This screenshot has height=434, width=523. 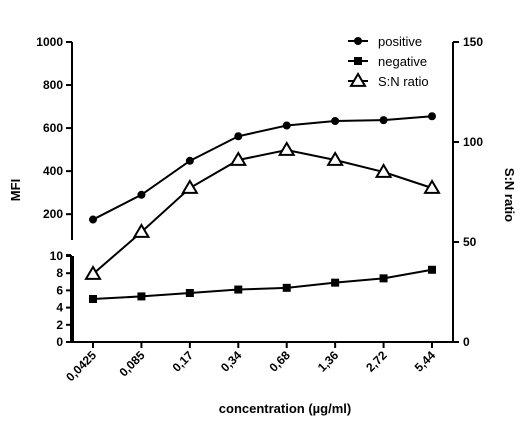 I want to click on x-tick-label: 2,72, so click(x=376, y=361).